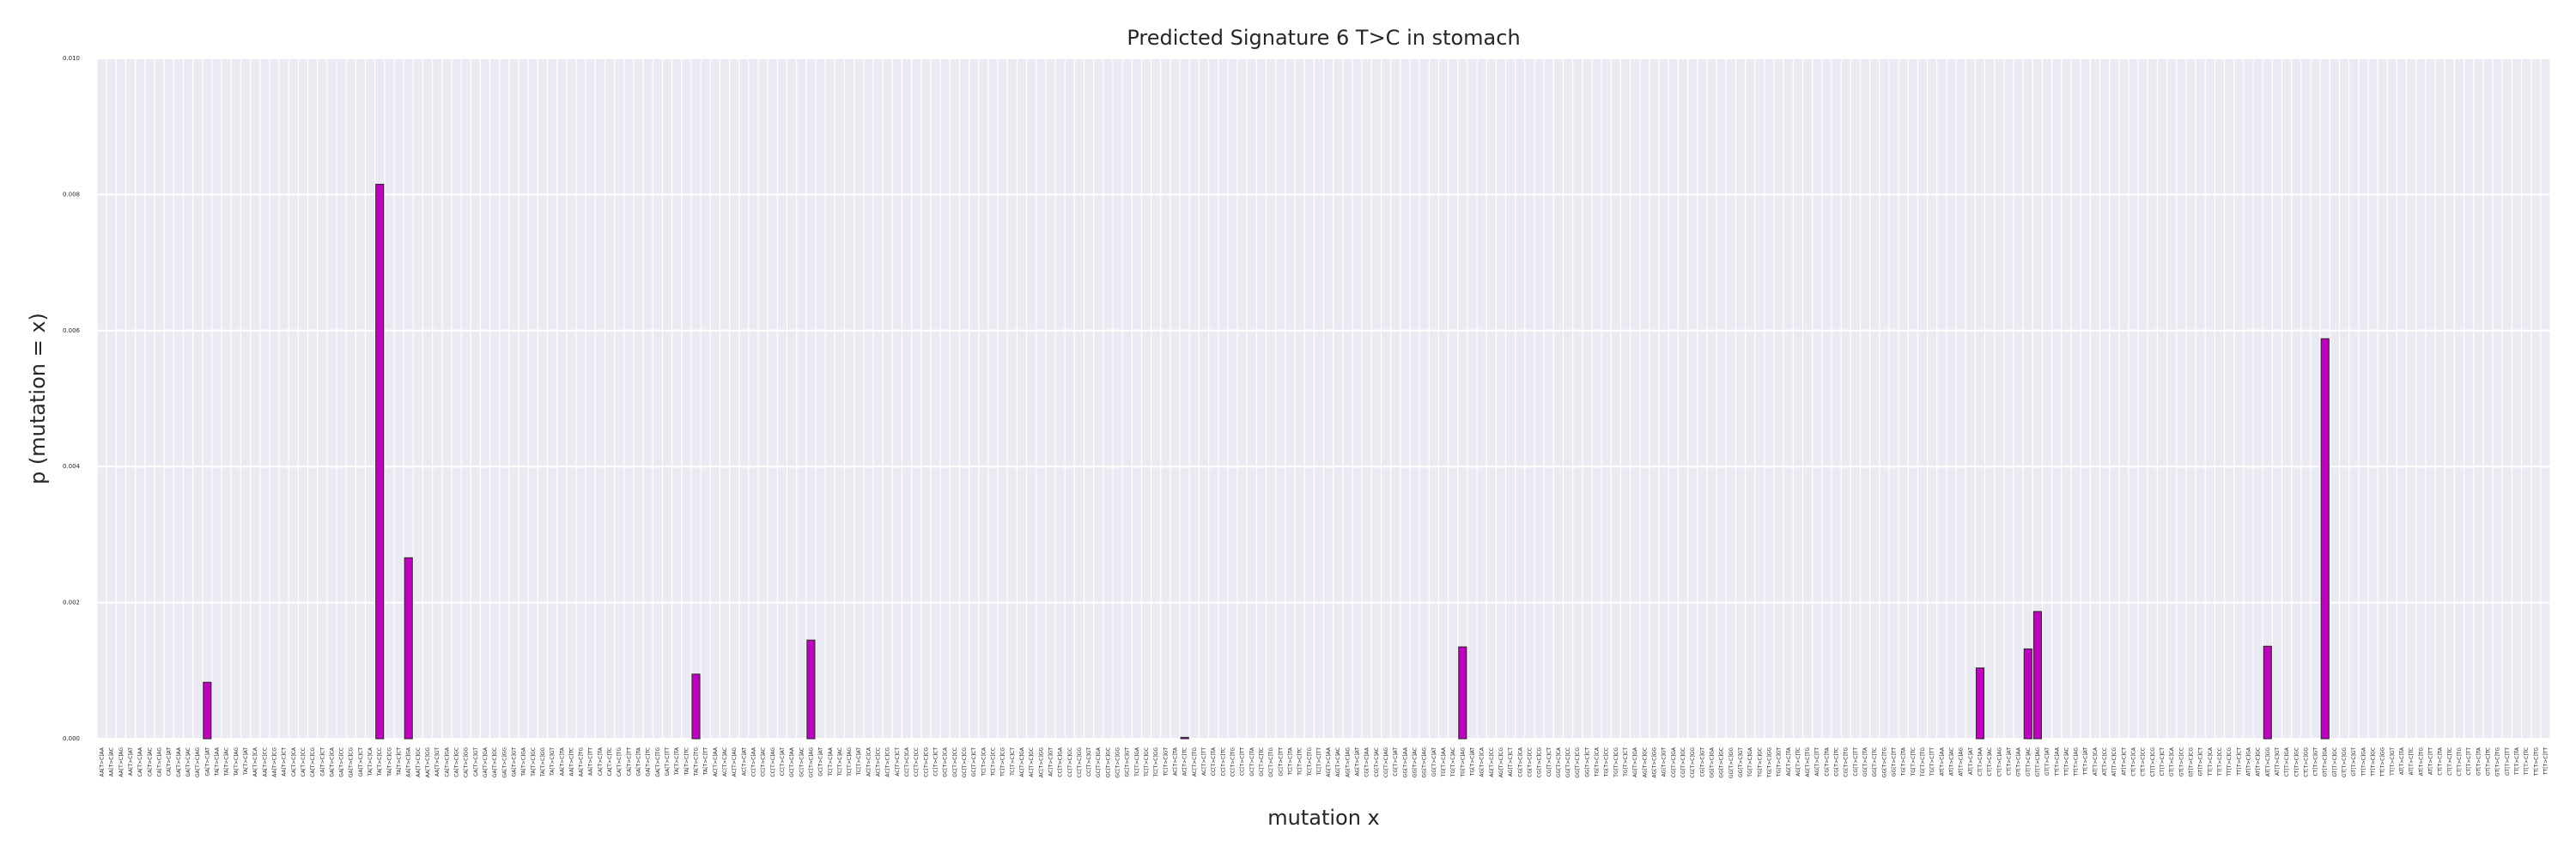 The image size is (2576, 859). Describe the element at coordinates (735, 762) in the screenshot. I see `x-tick-label: AC[T>C]AG` at that location.